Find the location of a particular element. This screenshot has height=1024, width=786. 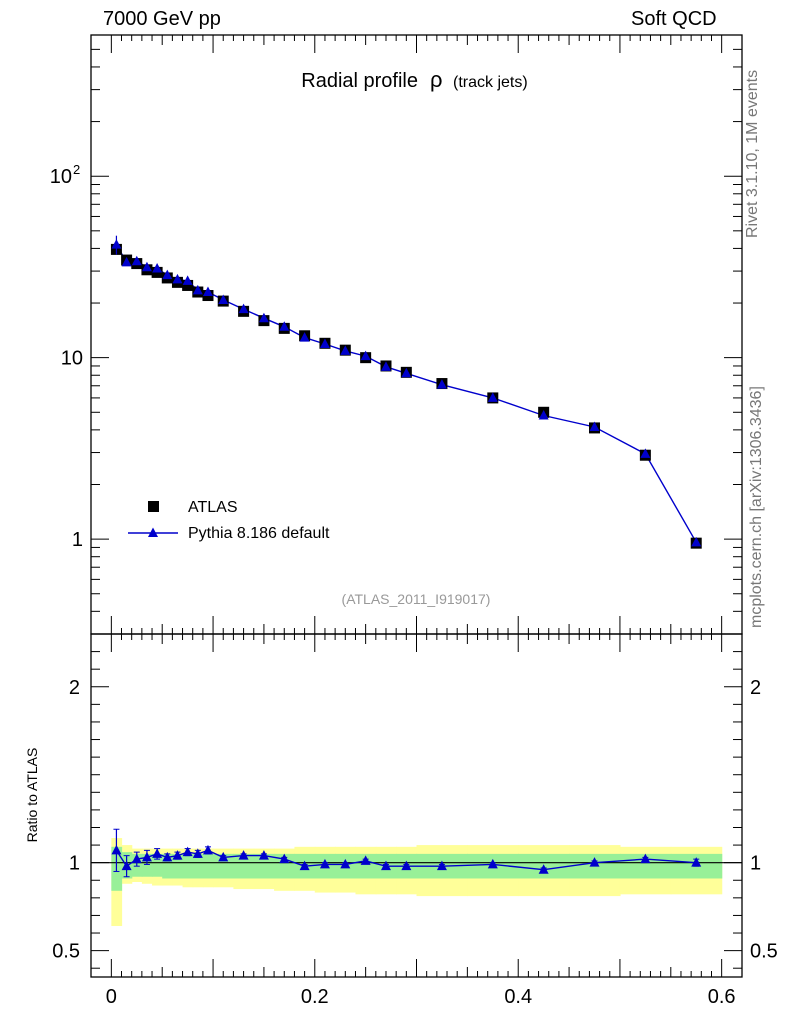

header-left: 7000 GeV pp is located at coordinates (162, 19).